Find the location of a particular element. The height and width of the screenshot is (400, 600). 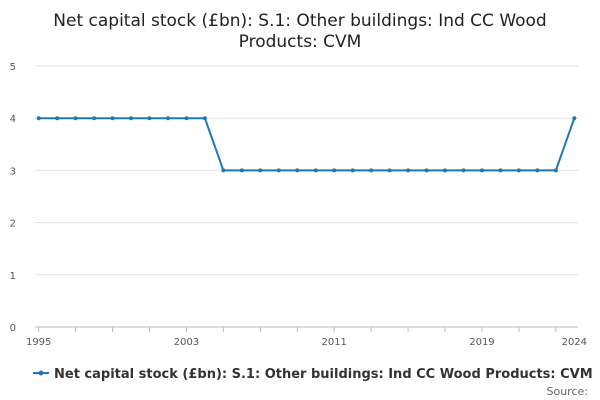

y-tick-label: 0 is located at coordinates (13, 328).